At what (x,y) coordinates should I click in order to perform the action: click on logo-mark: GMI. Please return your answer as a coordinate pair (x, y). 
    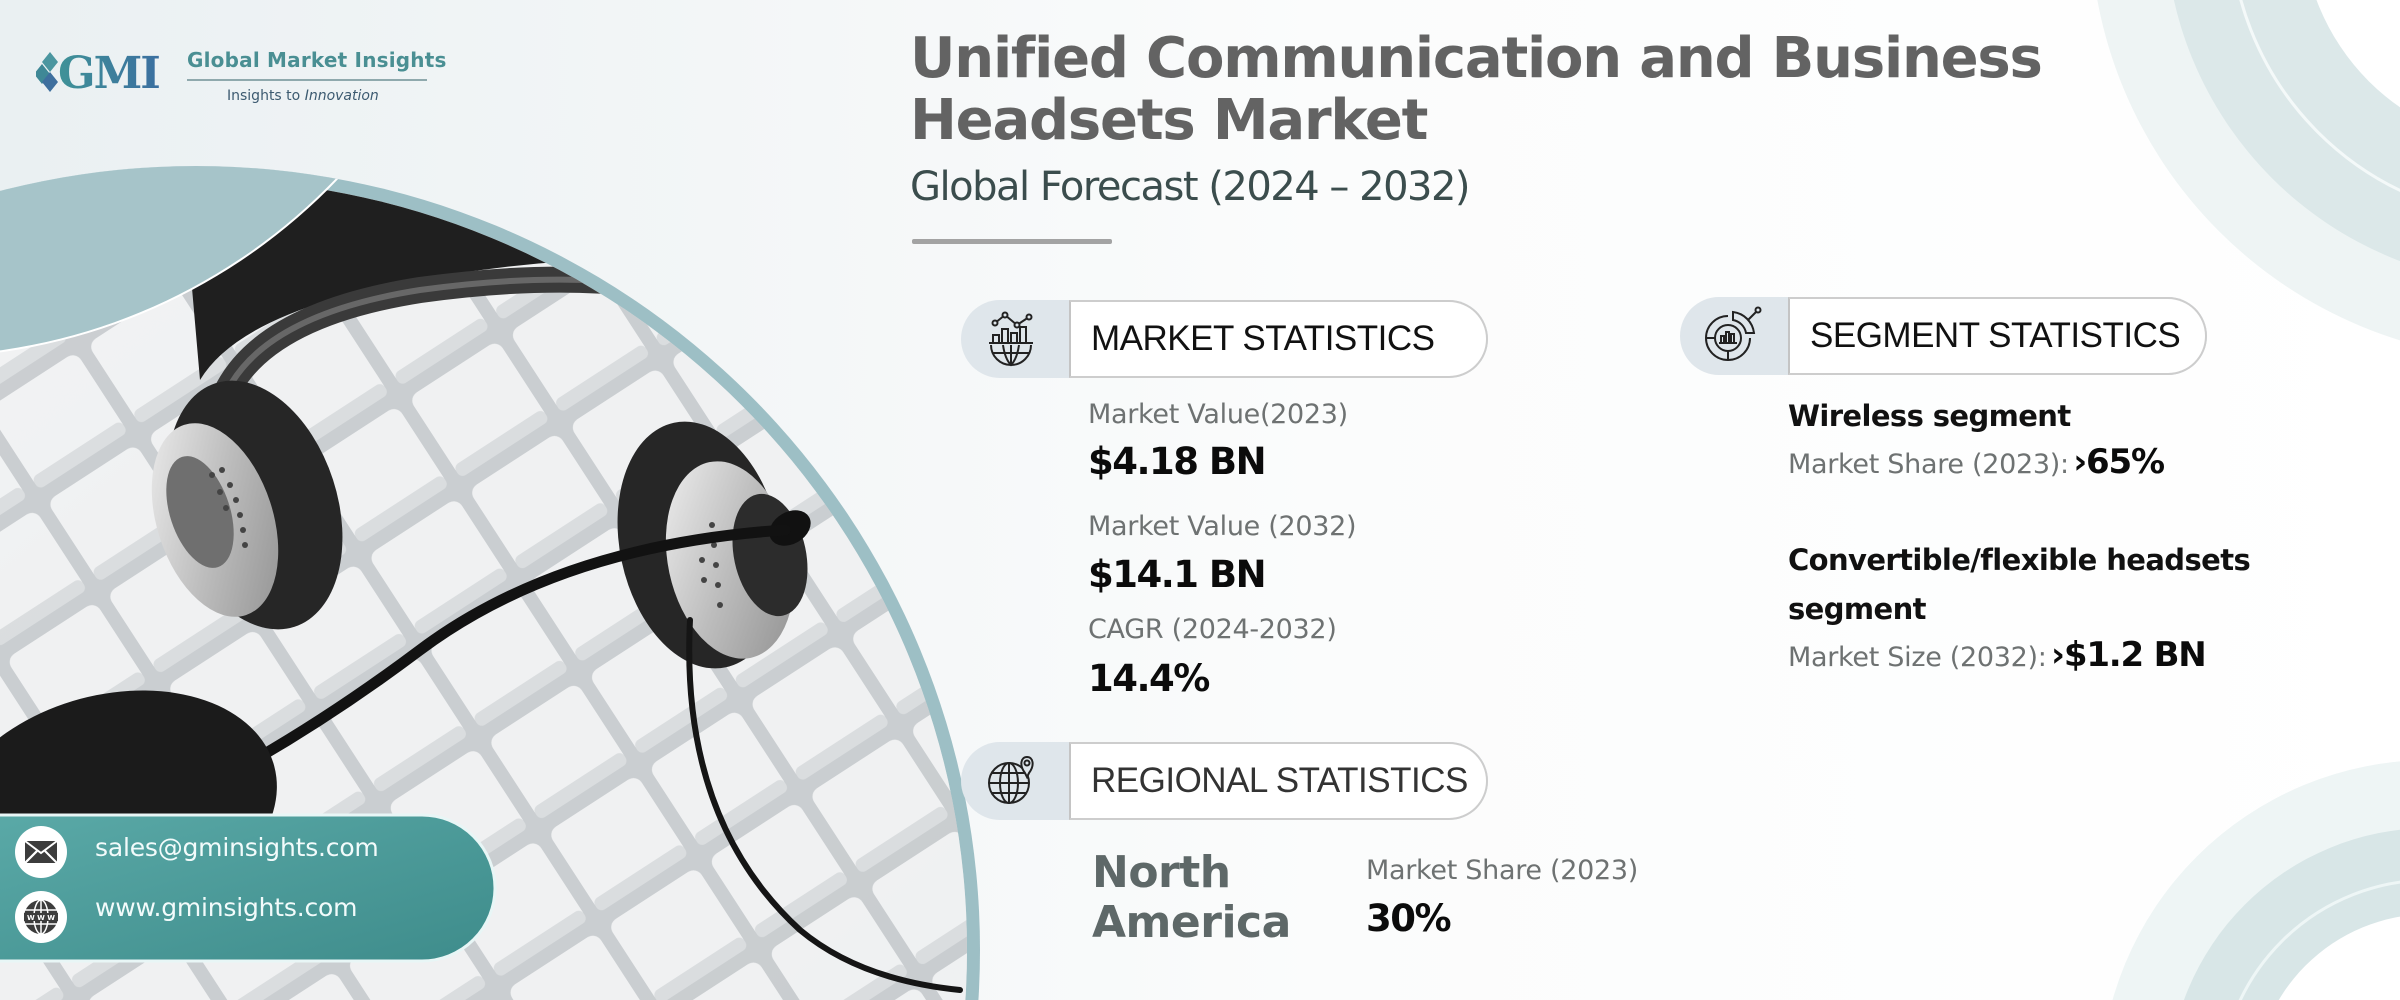
    Looking at the image, I should click on (109, 73).